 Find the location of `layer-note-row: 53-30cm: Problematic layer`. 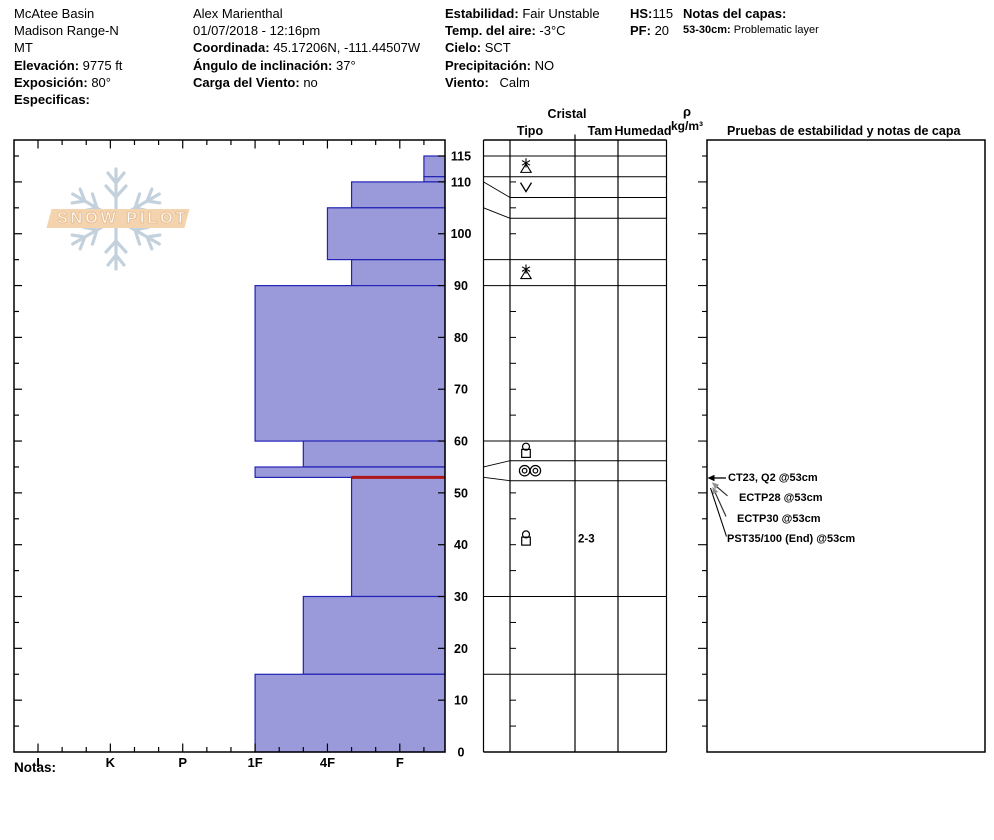

layer-note-row: 53-30cm: Problematic layer is located at coordinates (751, 30).